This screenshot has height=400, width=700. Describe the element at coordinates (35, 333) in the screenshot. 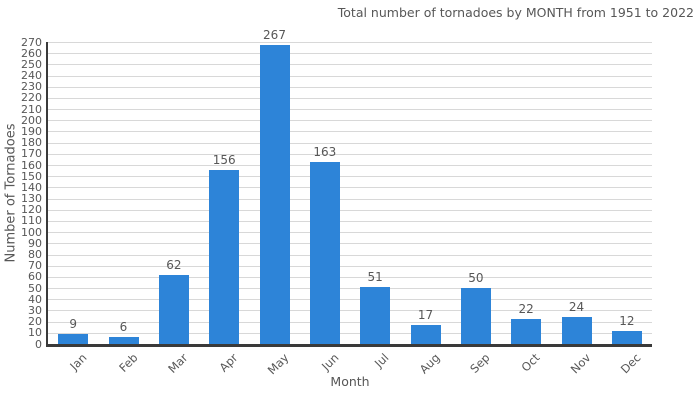

I see `y-tick-label: 10` at that location.